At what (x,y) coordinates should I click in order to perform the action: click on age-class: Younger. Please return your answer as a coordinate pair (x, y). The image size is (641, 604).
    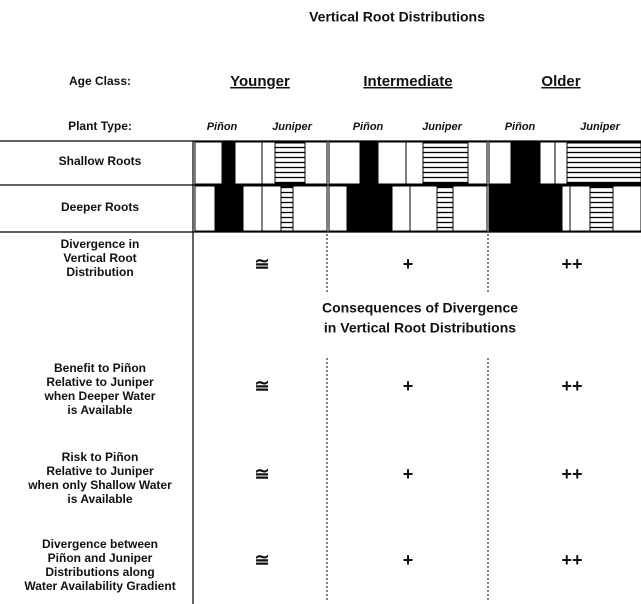
    Looking at the image, I should click on (260, 81).